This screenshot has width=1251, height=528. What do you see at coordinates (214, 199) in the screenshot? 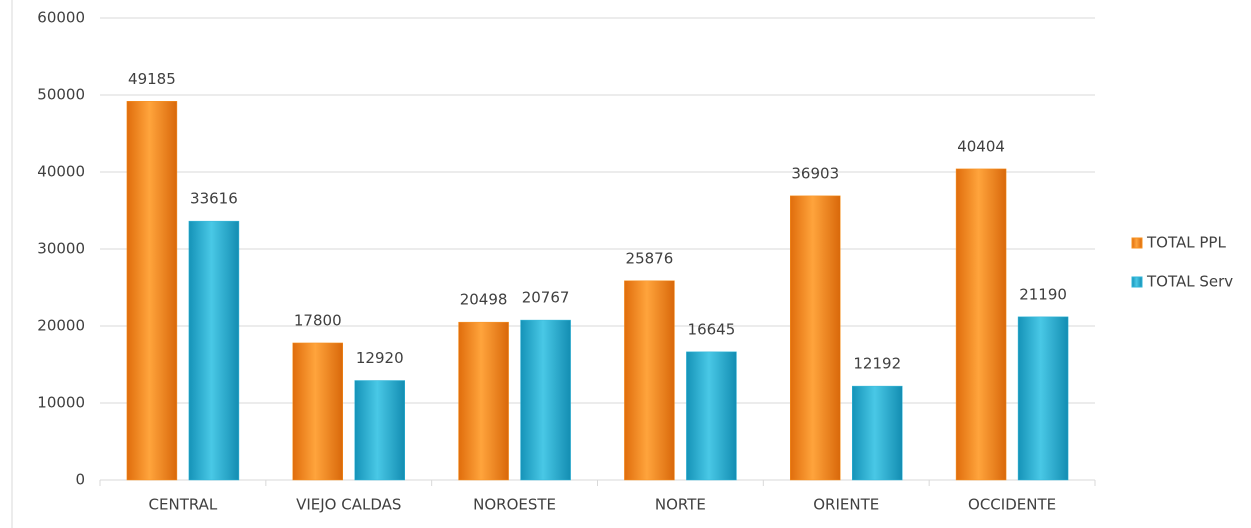
I see `data-label: 33616` at bounding box center [214, 199].